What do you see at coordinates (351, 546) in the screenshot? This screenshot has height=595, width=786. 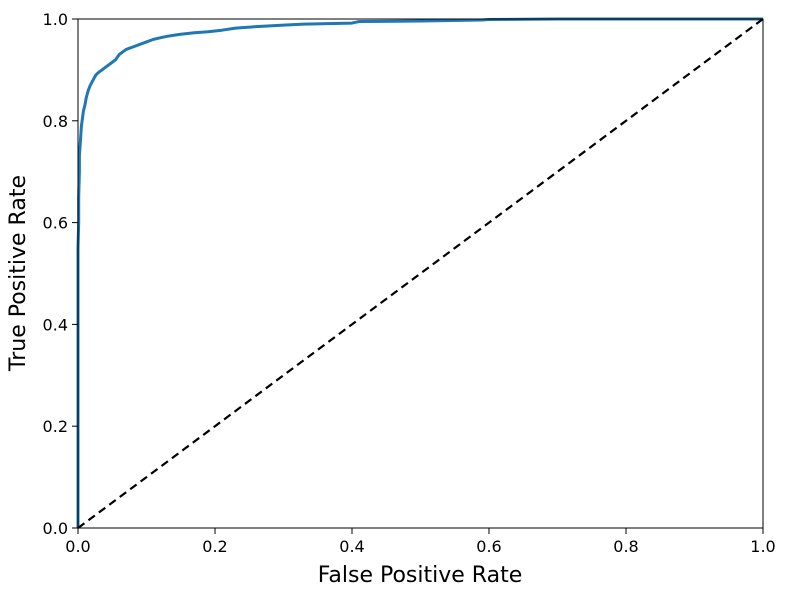 I see `x-tick-label: 0.4` at bounding box center [351, 546].